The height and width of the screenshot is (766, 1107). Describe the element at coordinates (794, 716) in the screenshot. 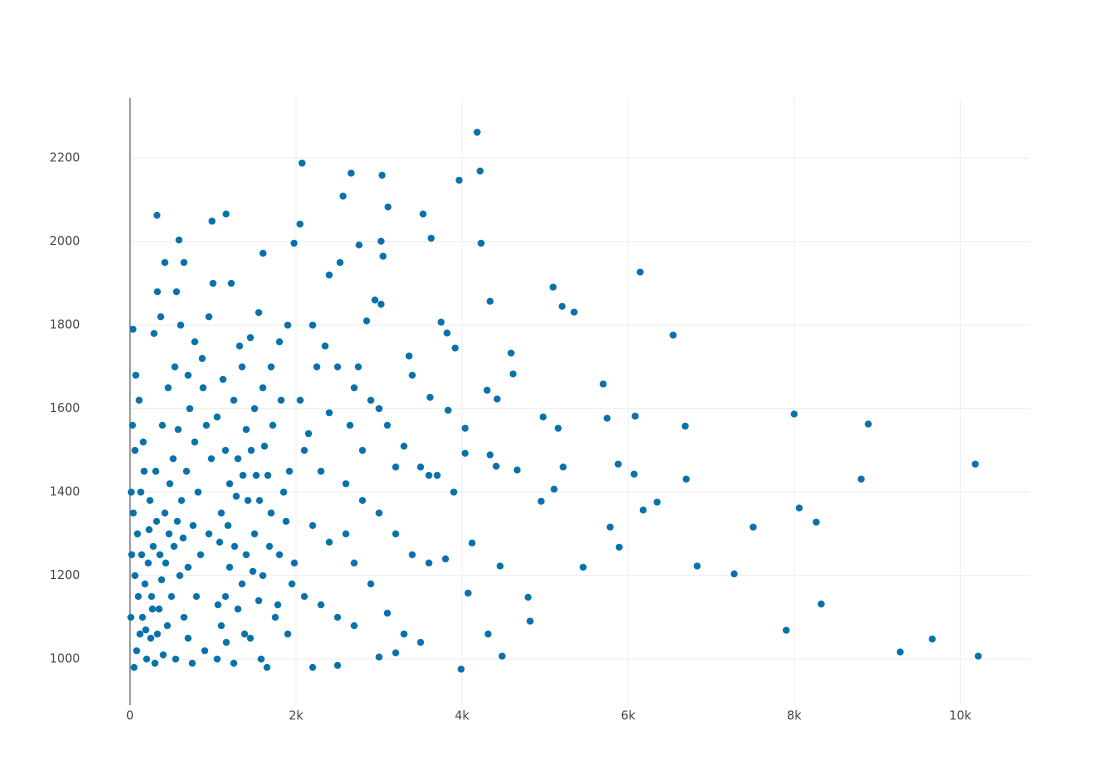

I see `x-tick-label: 8k` at that location.